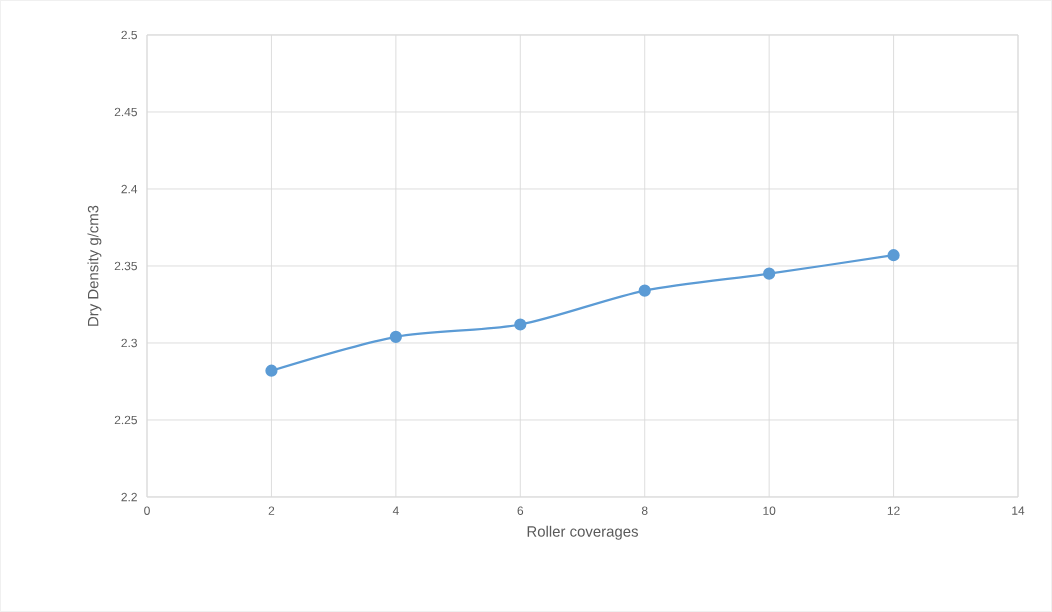  Describe the element at coordinates (271, 510) in the screenshot. I see `x-tick-label: 2` at that location.